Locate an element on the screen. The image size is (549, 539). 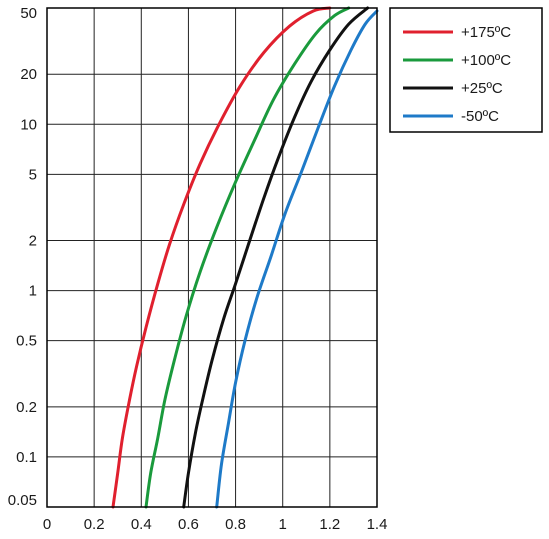
legend-box is located at coordinates (466, 70).